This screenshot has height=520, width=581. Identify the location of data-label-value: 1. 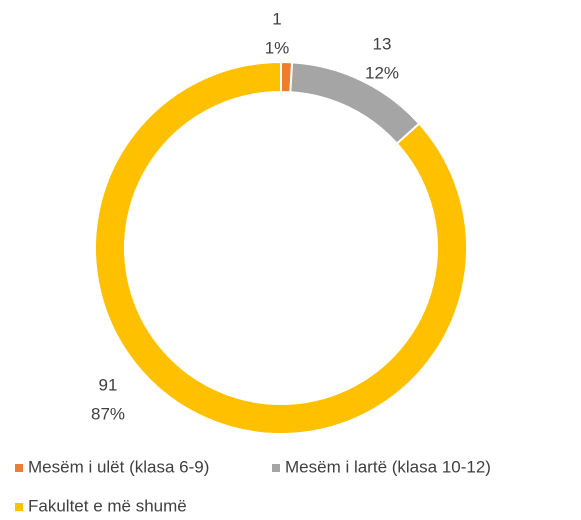
(276, 18).